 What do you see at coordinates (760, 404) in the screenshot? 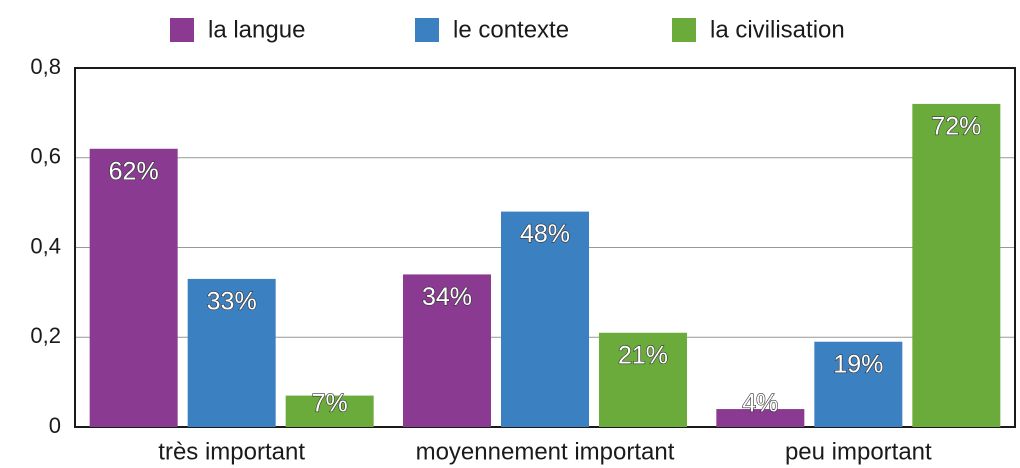
I see `data-label: 4%` at bounding box center [760, 404].